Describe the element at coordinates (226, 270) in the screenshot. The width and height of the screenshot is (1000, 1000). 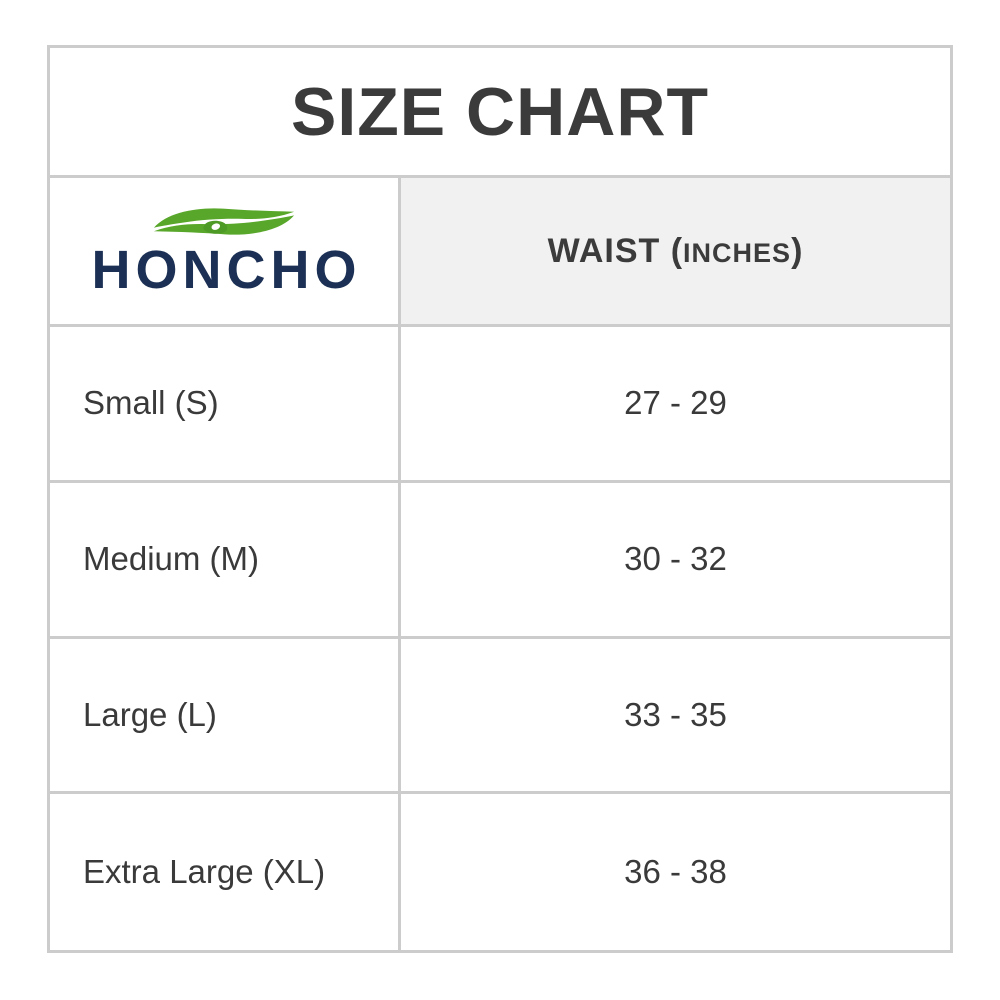
I see `brand-name: HONCHO` at that location.